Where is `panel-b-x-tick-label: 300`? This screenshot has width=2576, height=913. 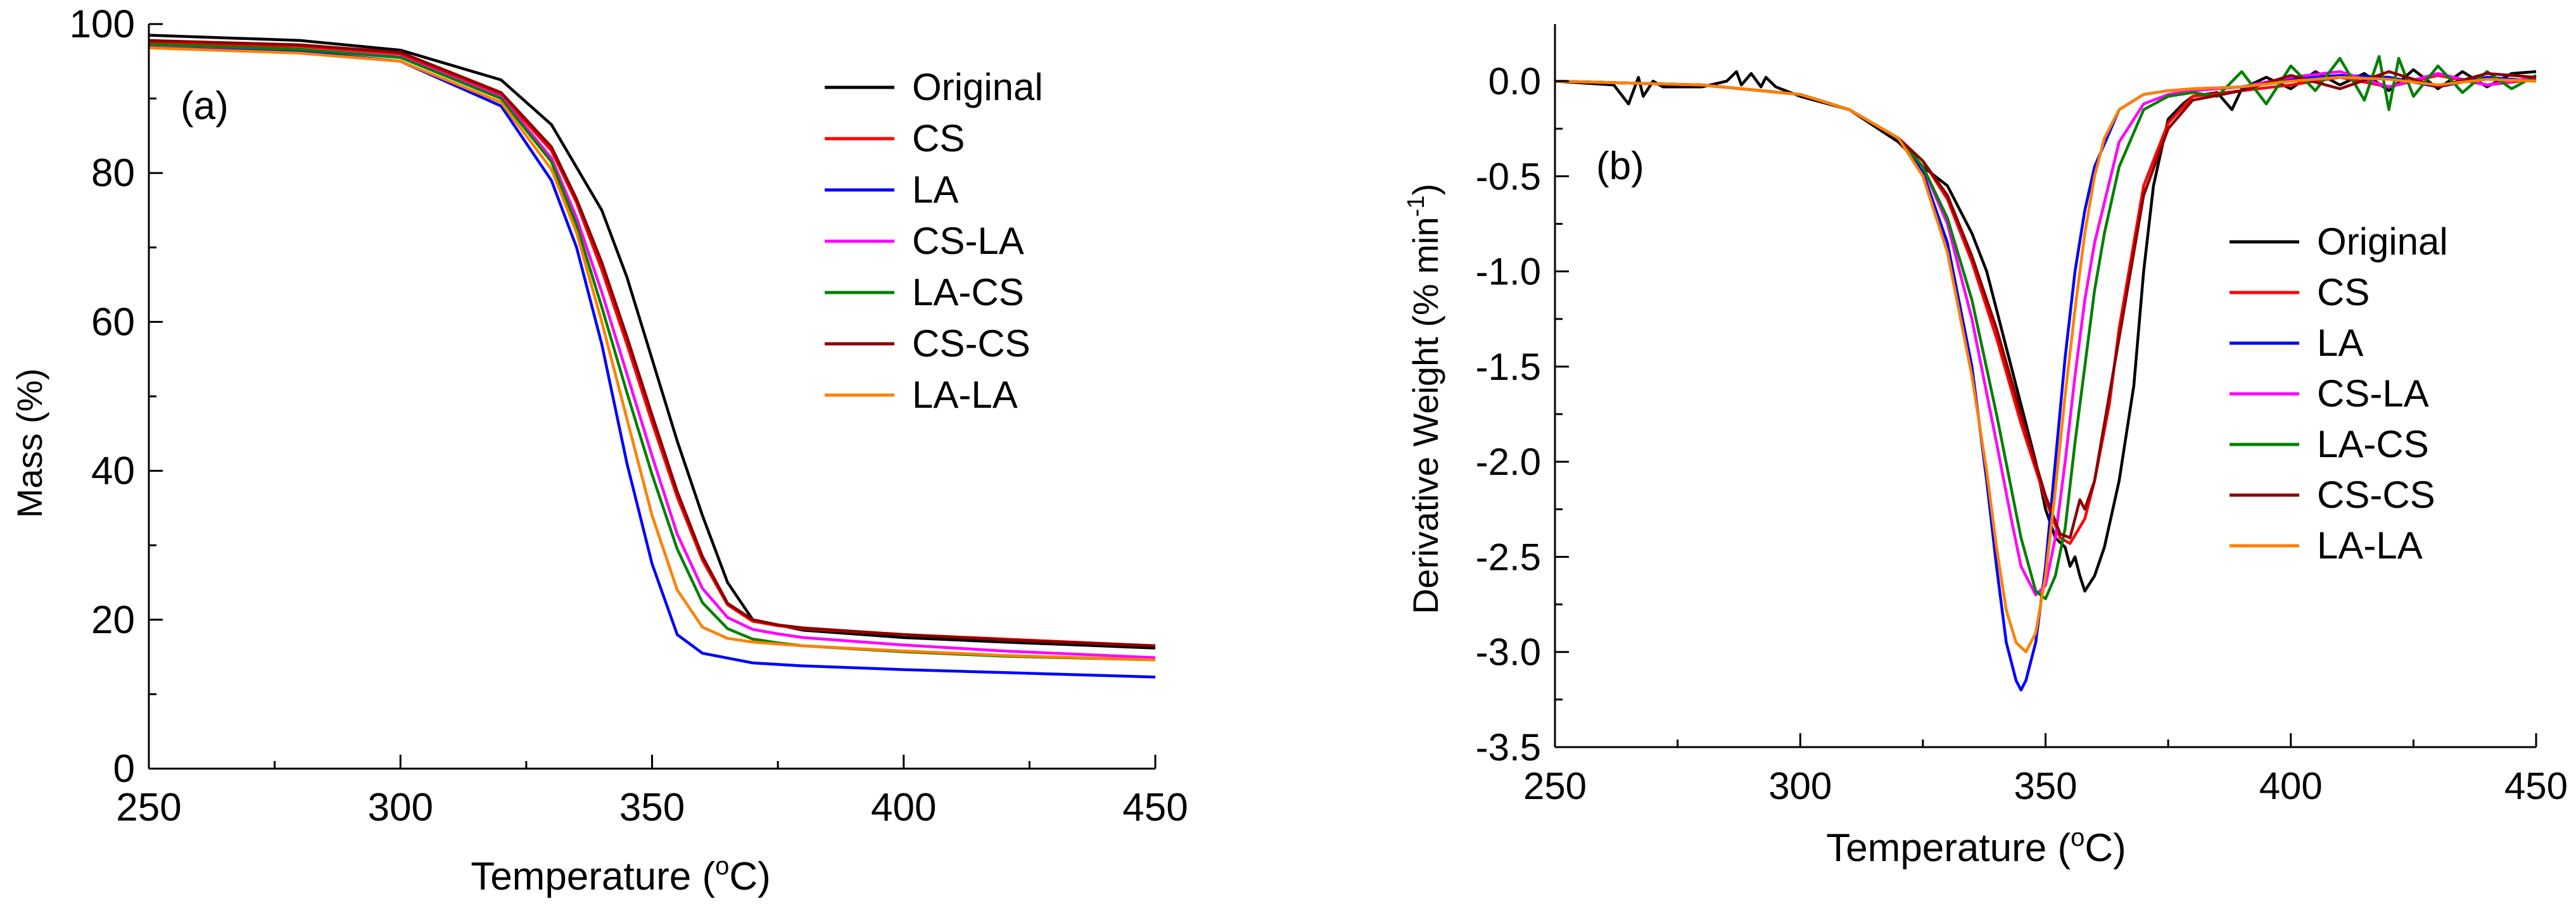
panel-b-x-tick-label: 300 is located at coordinates (1800, 786).